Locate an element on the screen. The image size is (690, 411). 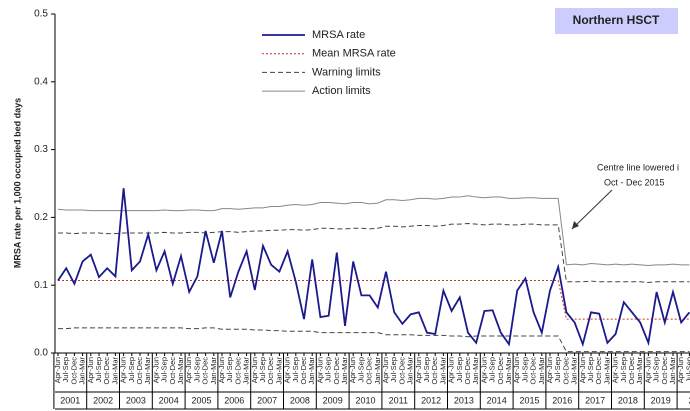
year-label: 2011 is located at coordinates (398, 400).